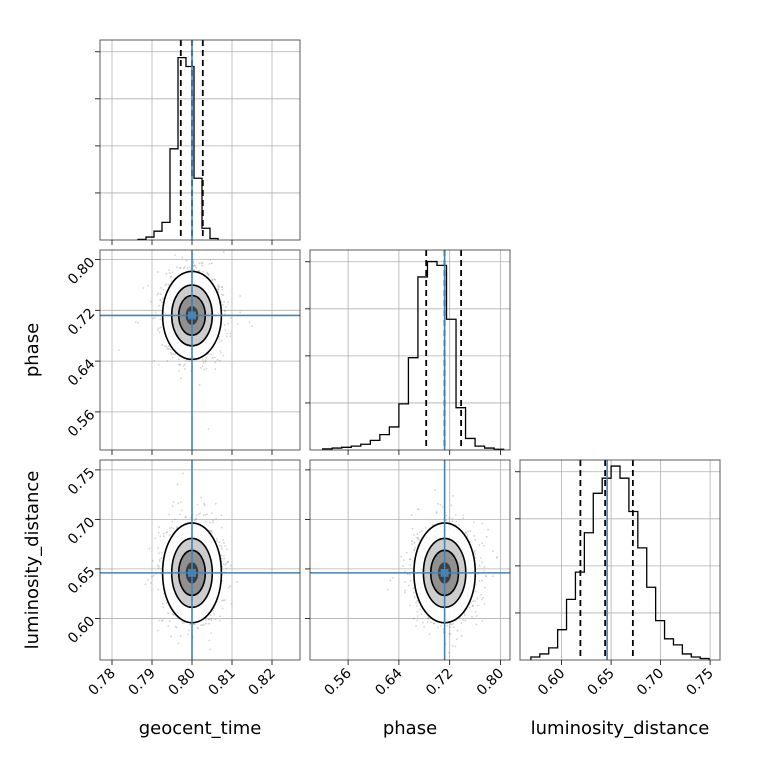  I want to click on tick-label-y-phase: 0.80, so click(81, 271).